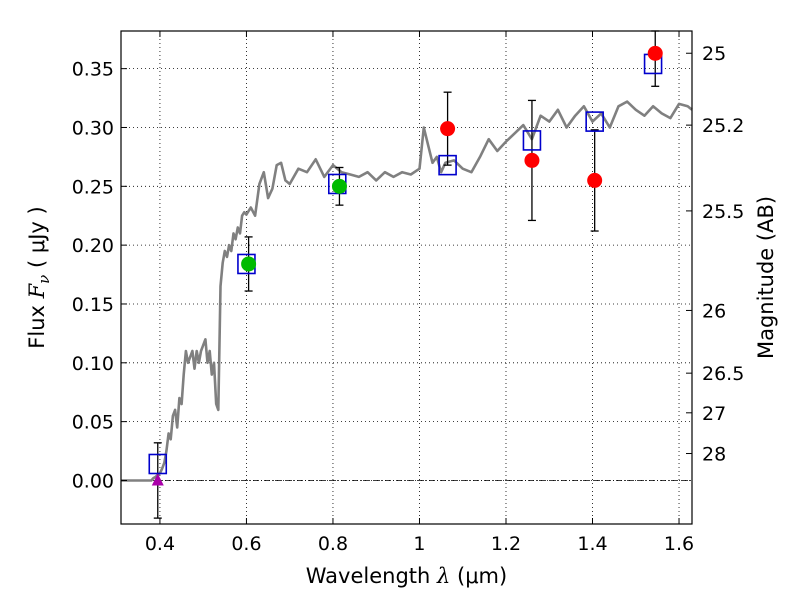  I want to click on y-tick-label: 0.00, so click(93, 481).